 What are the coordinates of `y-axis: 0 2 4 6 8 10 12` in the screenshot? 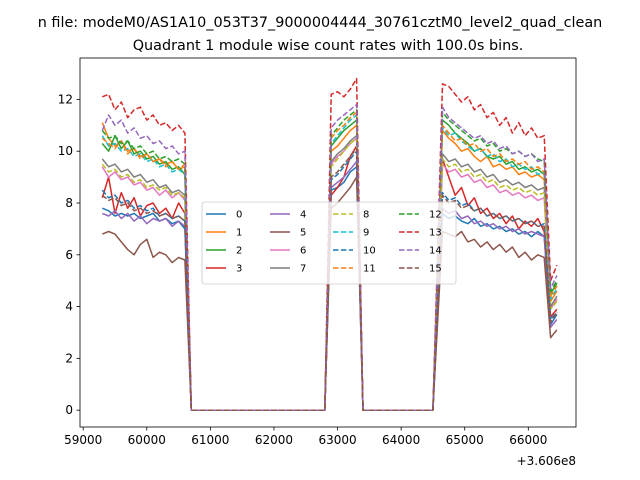 It's located at (69, 254).